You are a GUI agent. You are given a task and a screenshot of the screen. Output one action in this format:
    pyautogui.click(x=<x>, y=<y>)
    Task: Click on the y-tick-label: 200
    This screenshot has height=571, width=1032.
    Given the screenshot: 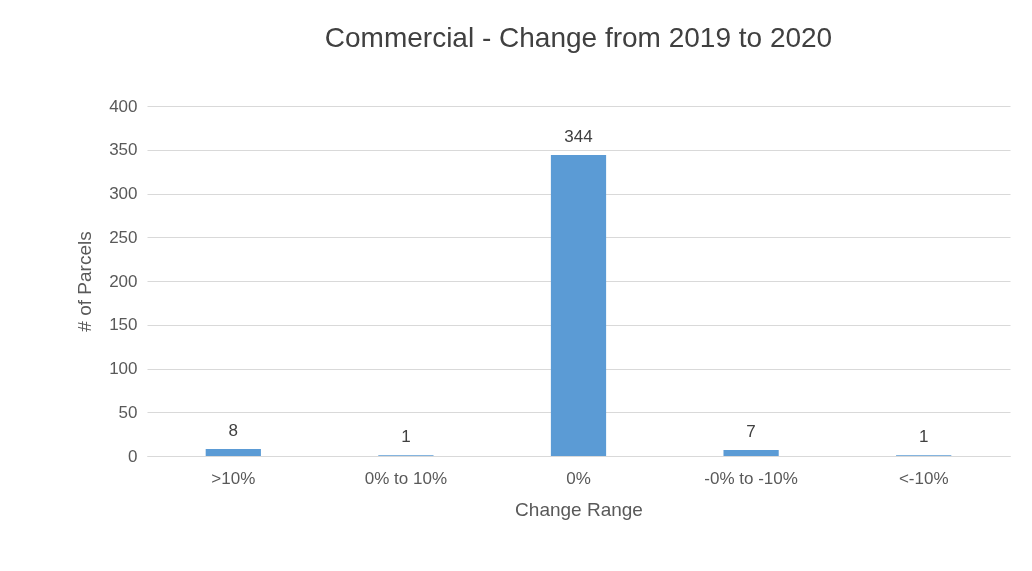 What is the action you would take?
    pyautogui.click(x=123, y=281)
    